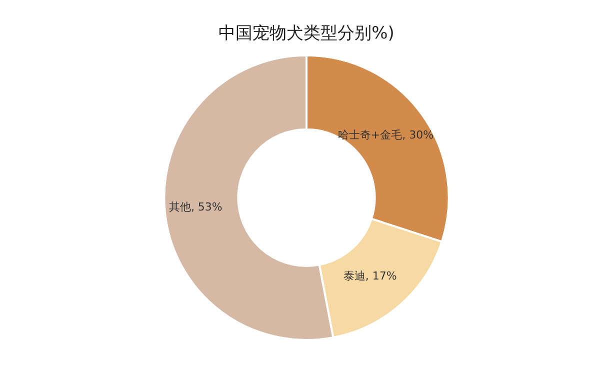 This screenshot has width=613, height=373. What do you see at coordinates (370, 135) in the screenshot?
I see `slice-label: 哈士奇+金毛` at bounding box center [370, 135].